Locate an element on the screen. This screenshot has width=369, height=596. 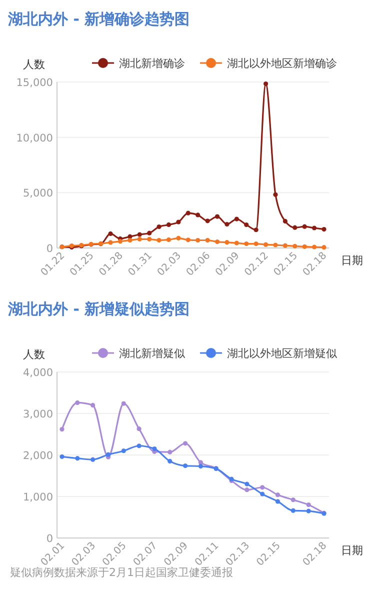
y-tick-label: 2,000 is located at coordinates (37, 456).